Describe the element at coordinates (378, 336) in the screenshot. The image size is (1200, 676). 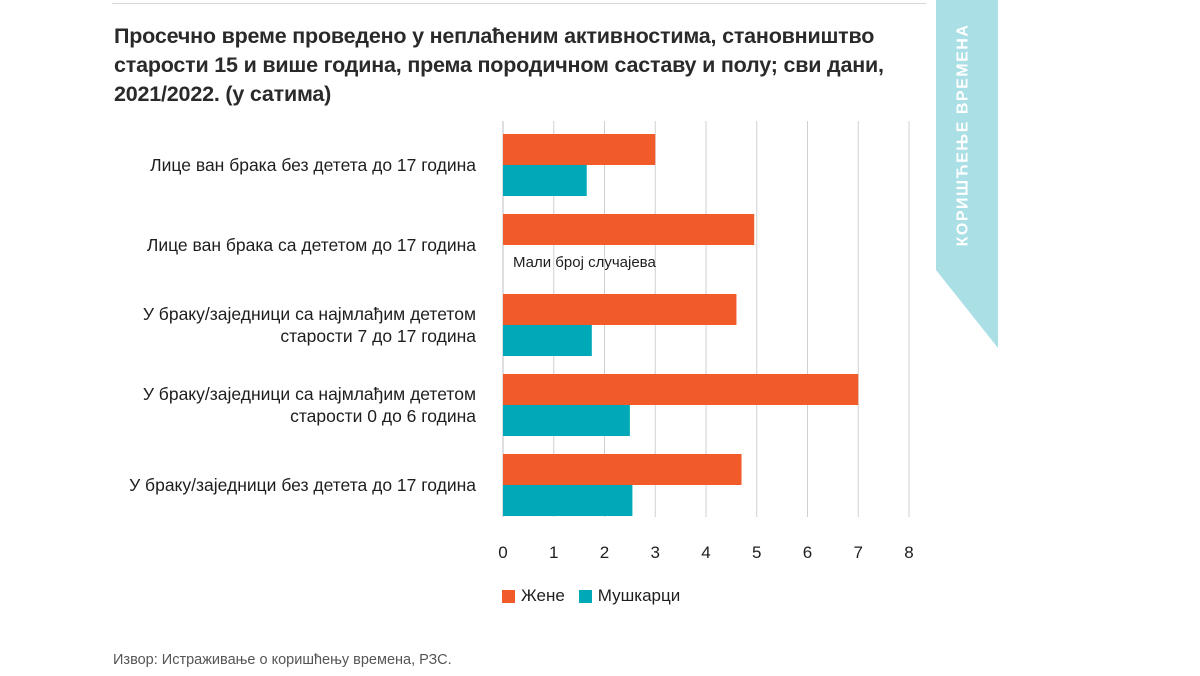
I see `category-label: старости 7 до 17 година` at that location.